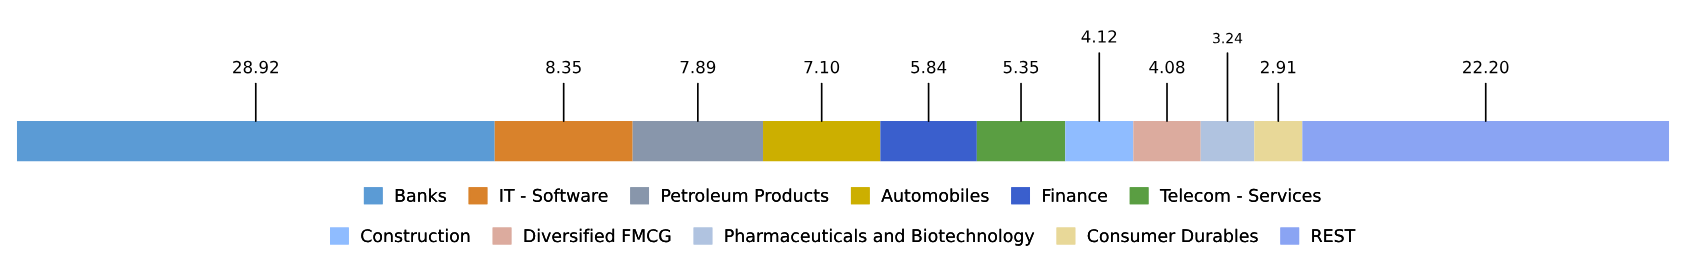 This screenshot has height=269, width=1686. Describe the element at coordinates (1278, 67) in the screenshot. I see `data-label: 2.91` at that location.